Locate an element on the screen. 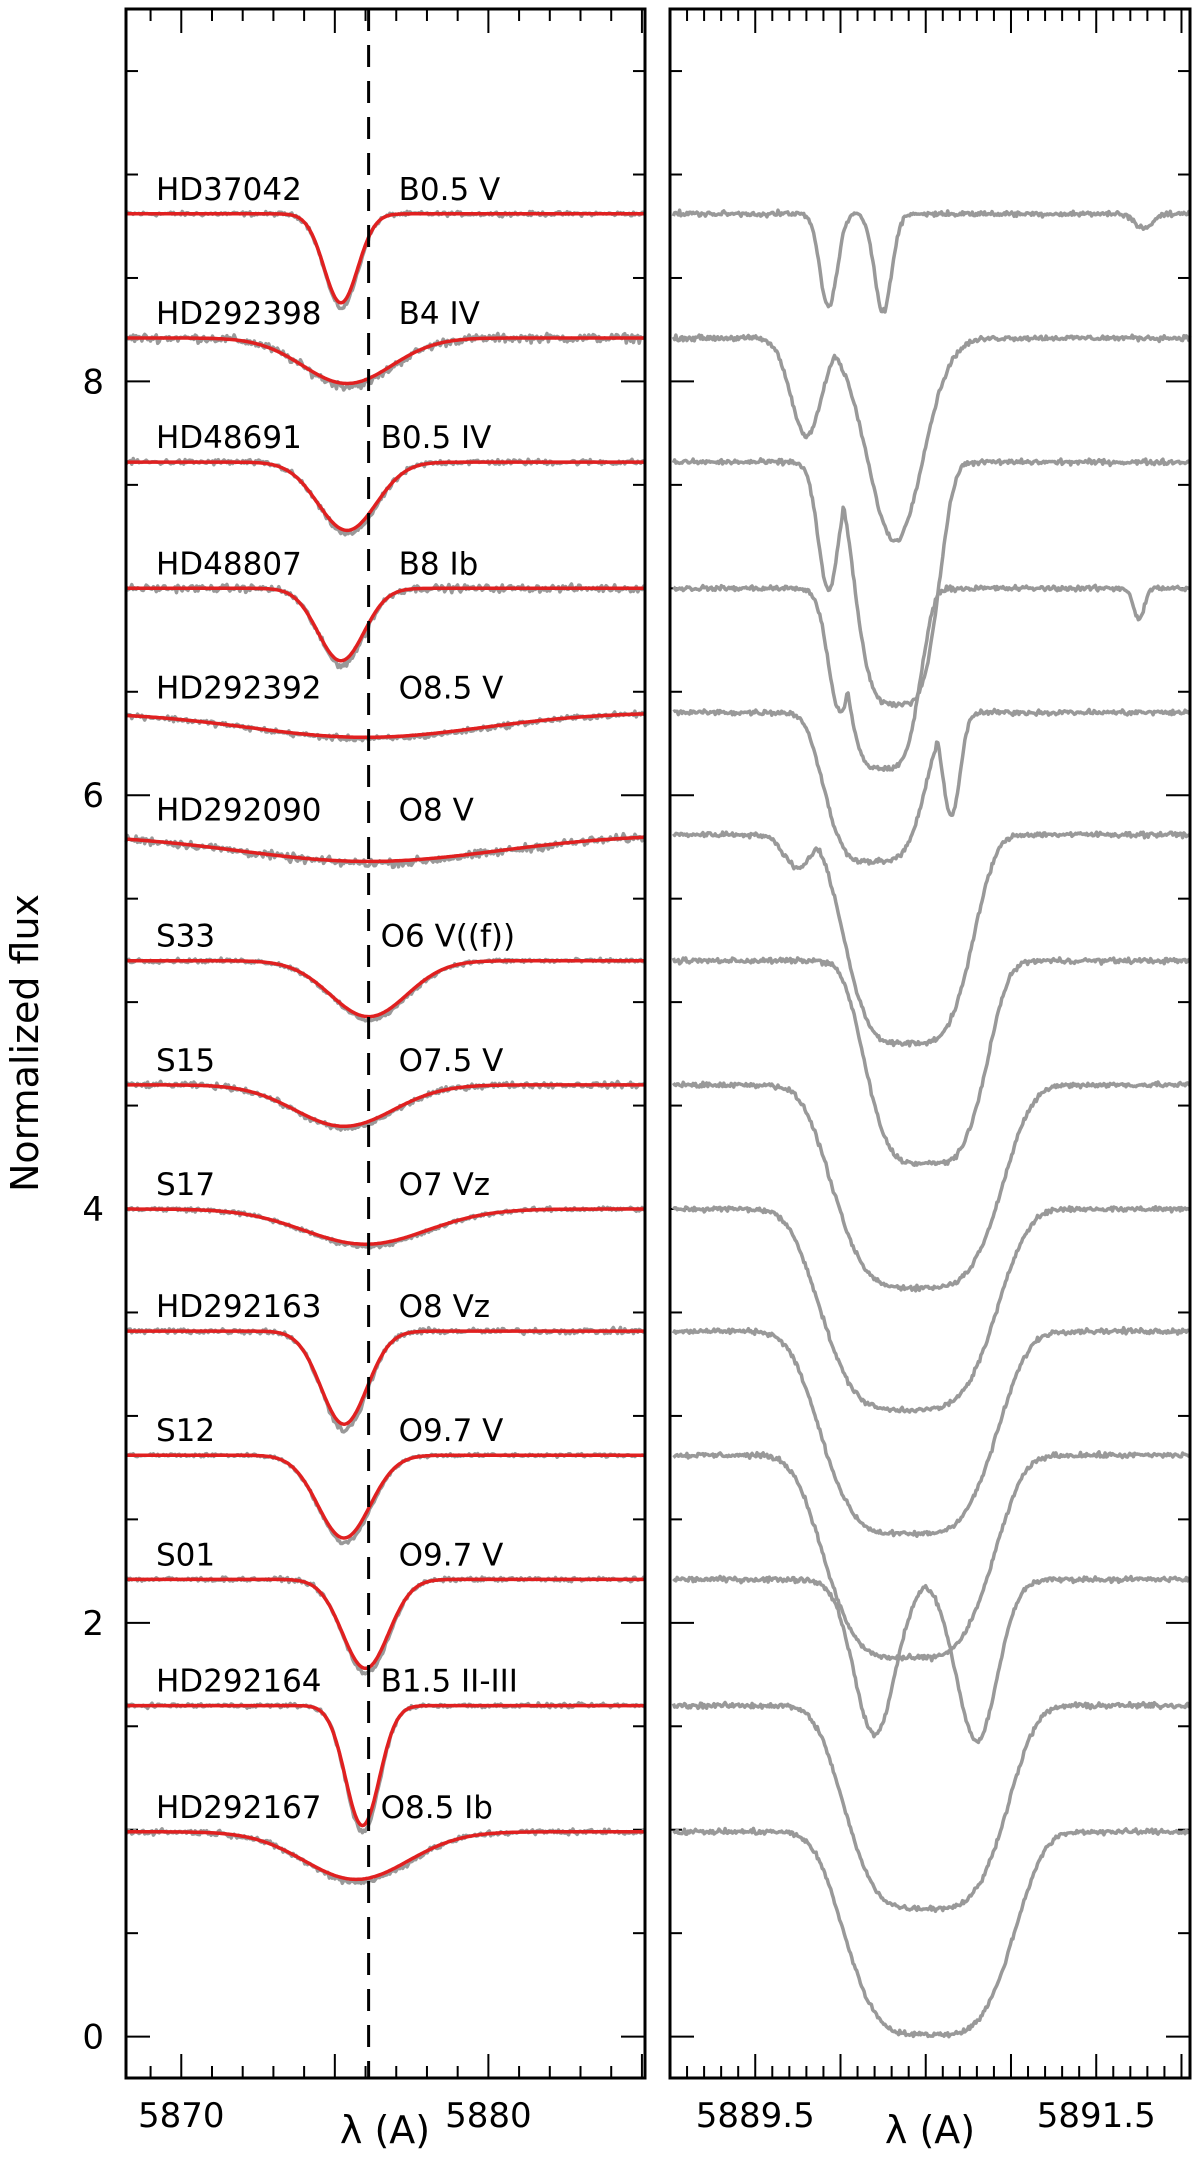 The width and height of the screenshot is (1200, 2163). x-tick-label: 5870 is located at coordinates (181, 2116).